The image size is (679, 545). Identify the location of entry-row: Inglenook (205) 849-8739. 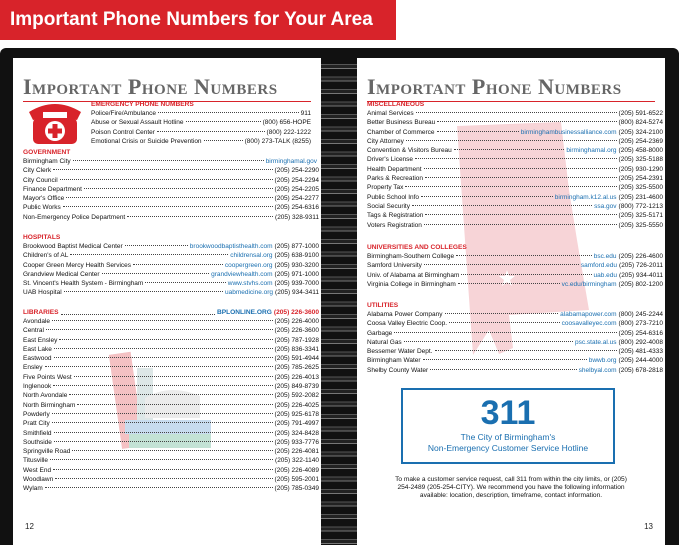
(171, 386).